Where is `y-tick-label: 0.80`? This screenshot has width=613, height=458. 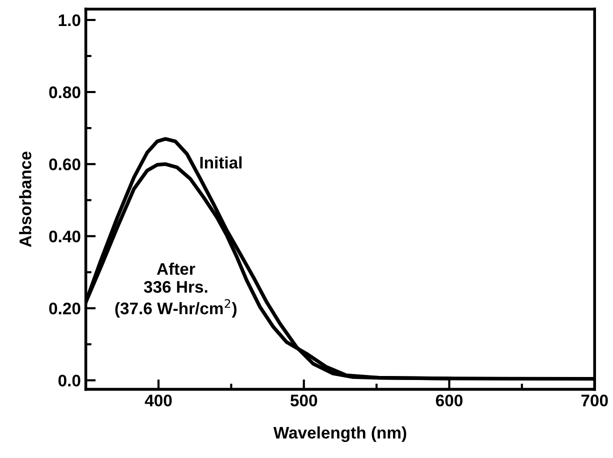 y-tick-label: 0.80 is located at coordinates (64, 92).